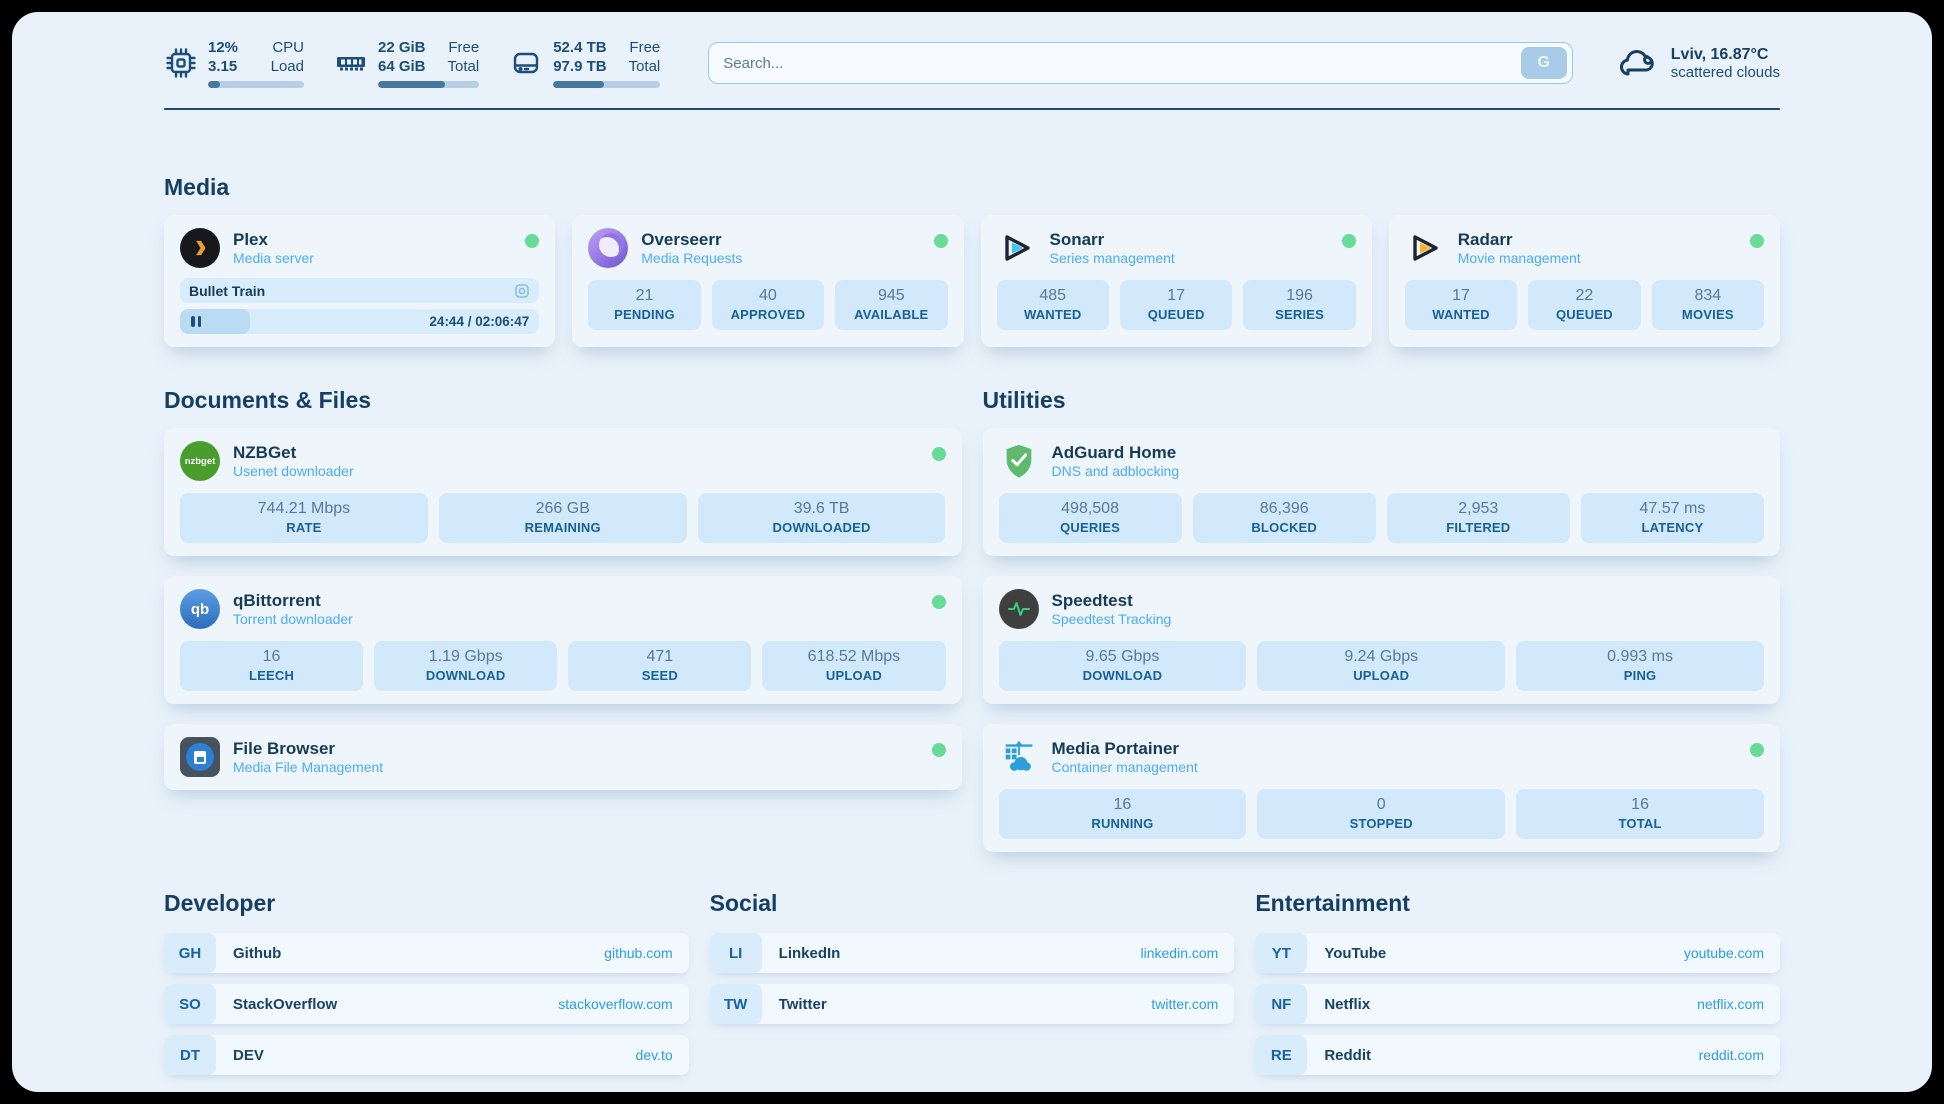 The height and width of the screenshot is (1104, 1944). What do you see at coordinates (1115, 63) in the screenshot?
I see `search-input` at bounding box center [1115, 63].